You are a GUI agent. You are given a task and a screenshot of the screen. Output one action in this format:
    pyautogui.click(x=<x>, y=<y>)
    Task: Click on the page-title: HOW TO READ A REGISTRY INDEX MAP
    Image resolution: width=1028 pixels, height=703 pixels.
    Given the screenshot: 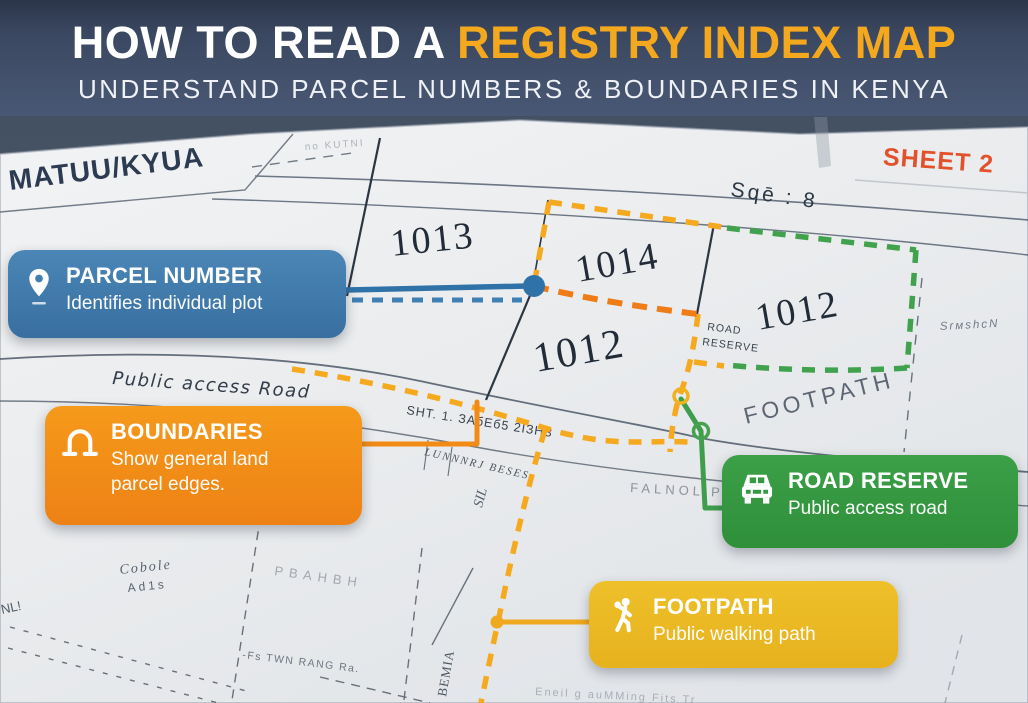 What is the action you would take?
    pyautogui.click(x=514, y=42)
    